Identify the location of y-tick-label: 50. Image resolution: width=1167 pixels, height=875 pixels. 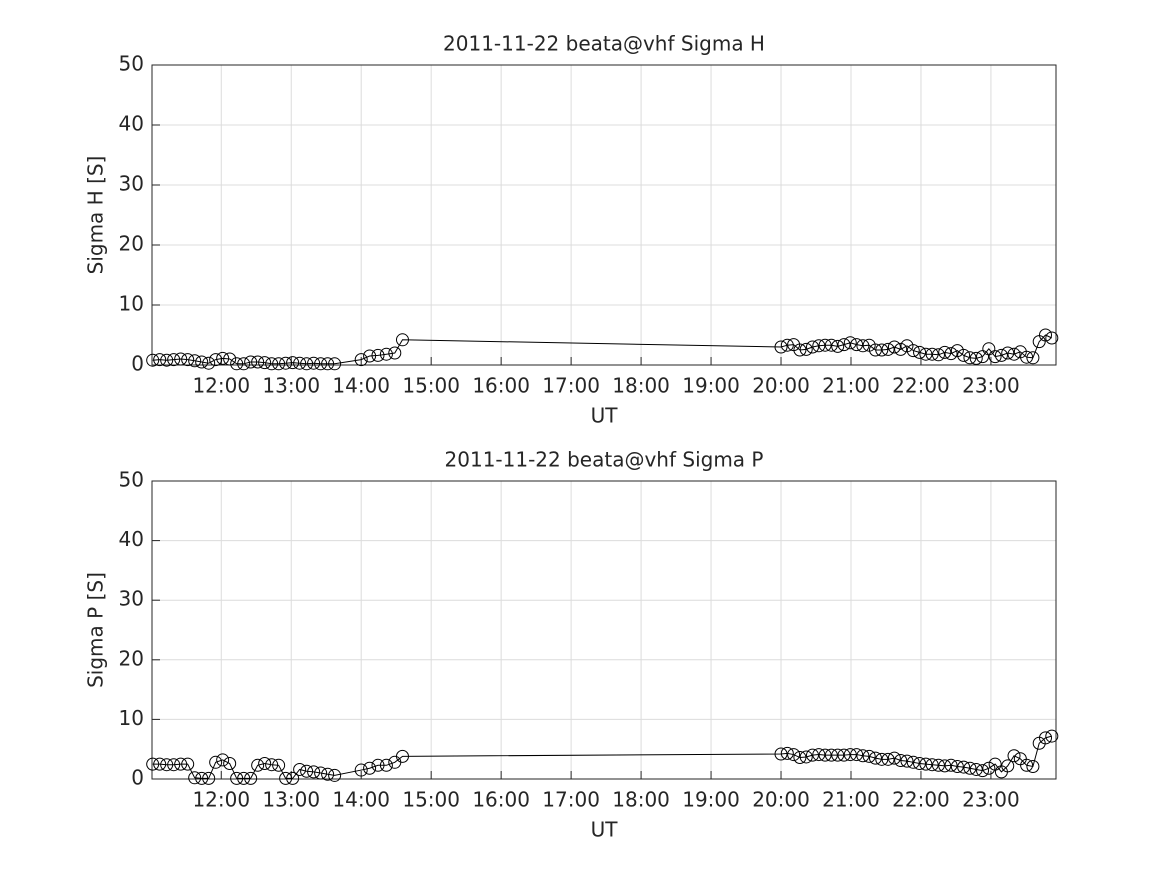
(131, 64).